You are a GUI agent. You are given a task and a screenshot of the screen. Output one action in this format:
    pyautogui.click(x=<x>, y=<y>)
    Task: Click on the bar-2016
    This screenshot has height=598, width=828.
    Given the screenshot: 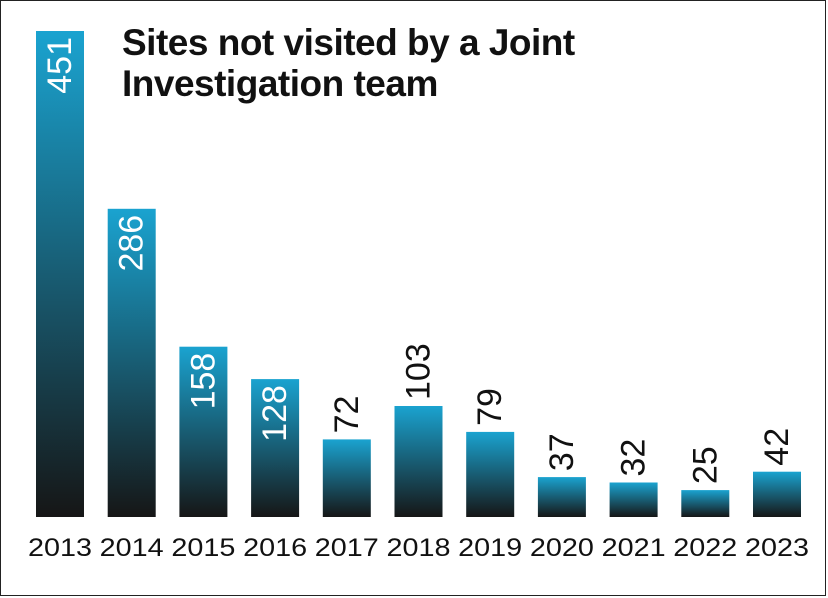 What is the action you would take?
    pyautogui.click(x=275, y=448)
    